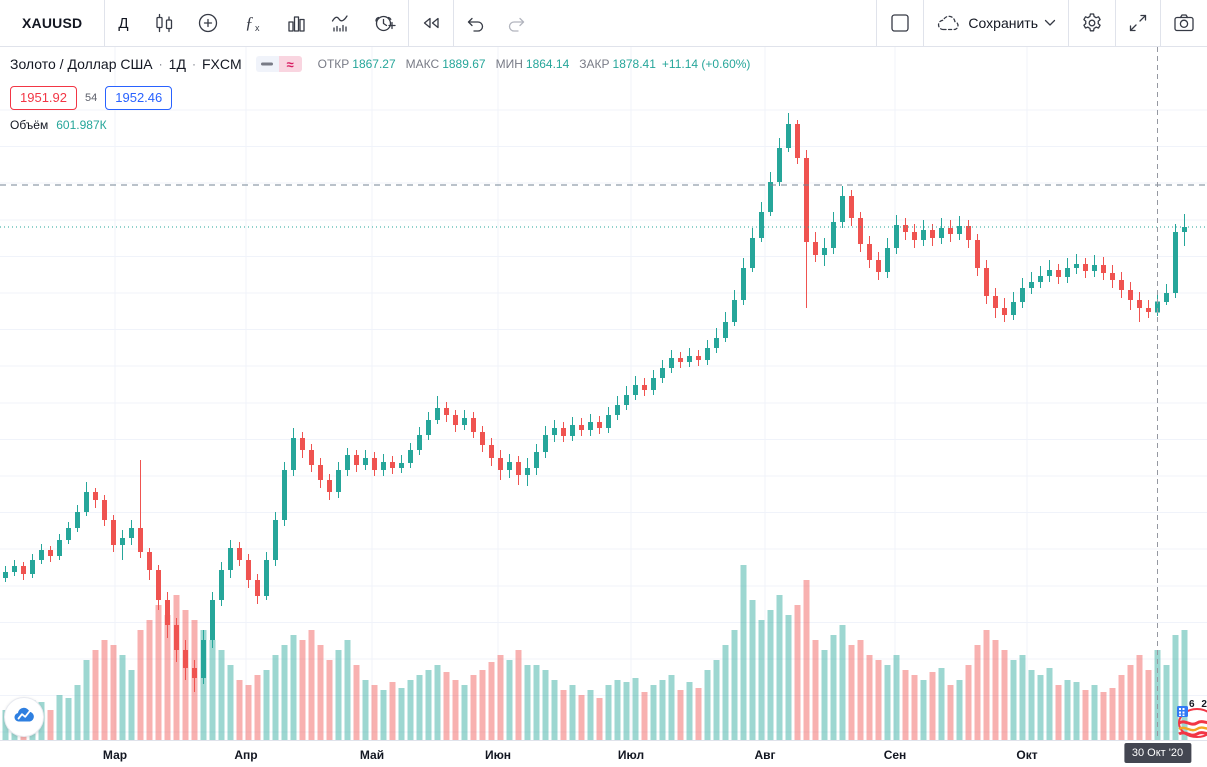 The height and width of the screenshot is (767, 1207). Describe the element at coordinates (547, 64) in the screenshot. I see `low-value: 1864.14` at that location.